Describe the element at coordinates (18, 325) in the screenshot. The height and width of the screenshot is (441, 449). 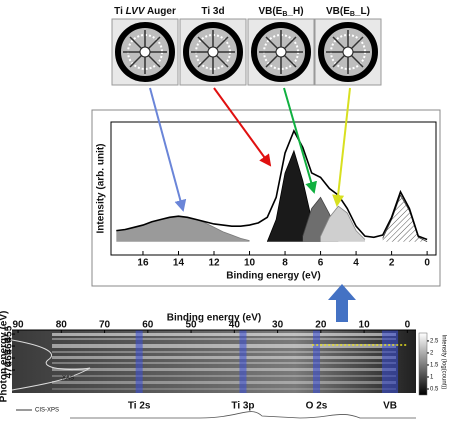
I see `x-tick-label: 90` at that location.